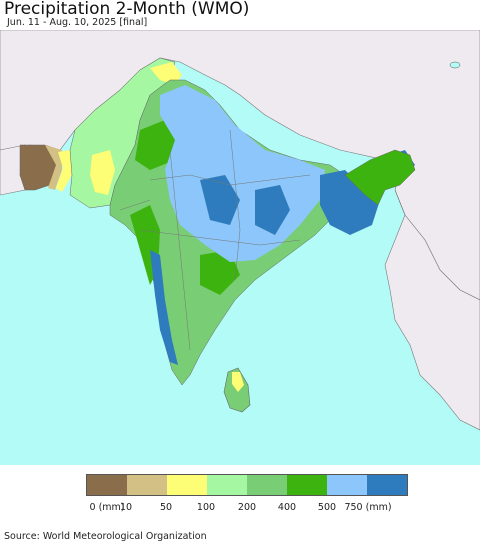 The image size is (480, 546). I want to click on legend-label-4: 200, so click(247, 507).